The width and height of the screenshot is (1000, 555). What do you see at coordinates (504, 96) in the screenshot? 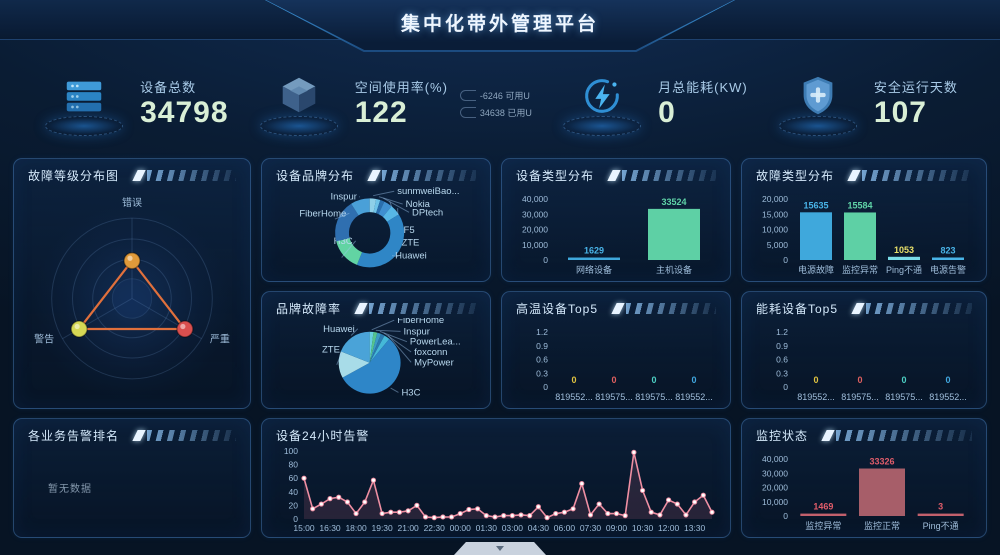
I see `available-u: -6246 可用U` at bounding box center [504, 96].